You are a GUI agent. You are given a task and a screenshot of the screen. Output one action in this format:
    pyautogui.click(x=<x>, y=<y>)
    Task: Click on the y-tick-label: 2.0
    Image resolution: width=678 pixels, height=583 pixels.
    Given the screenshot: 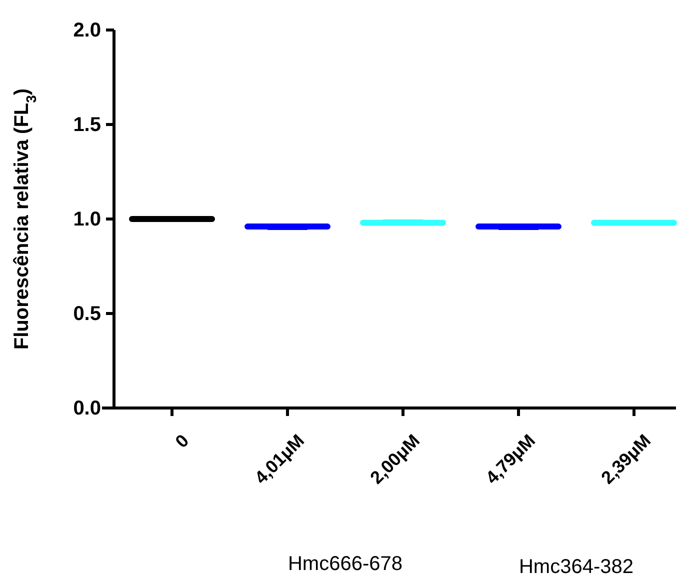 What is the action you would take?
    pyautogui.click(x=87, y=30)
    